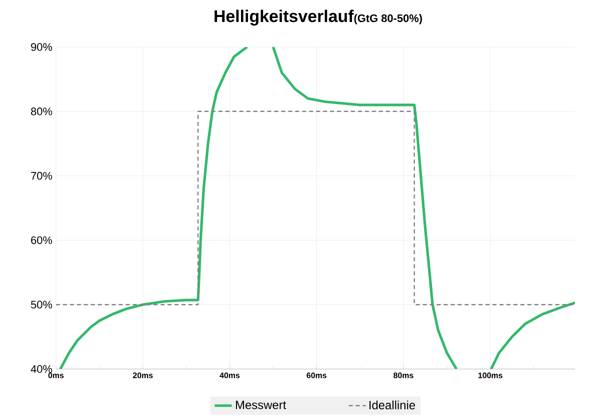  What do you see at coordinates (41, 240) in the screenshot?
I see `y-tick-label: 60%` at bounding box center [41, 240].